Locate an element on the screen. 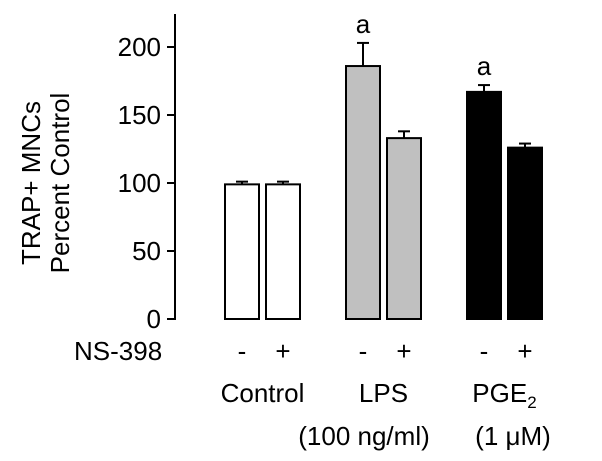  y-tick-label: 0 is located at coordinates (154, 319).